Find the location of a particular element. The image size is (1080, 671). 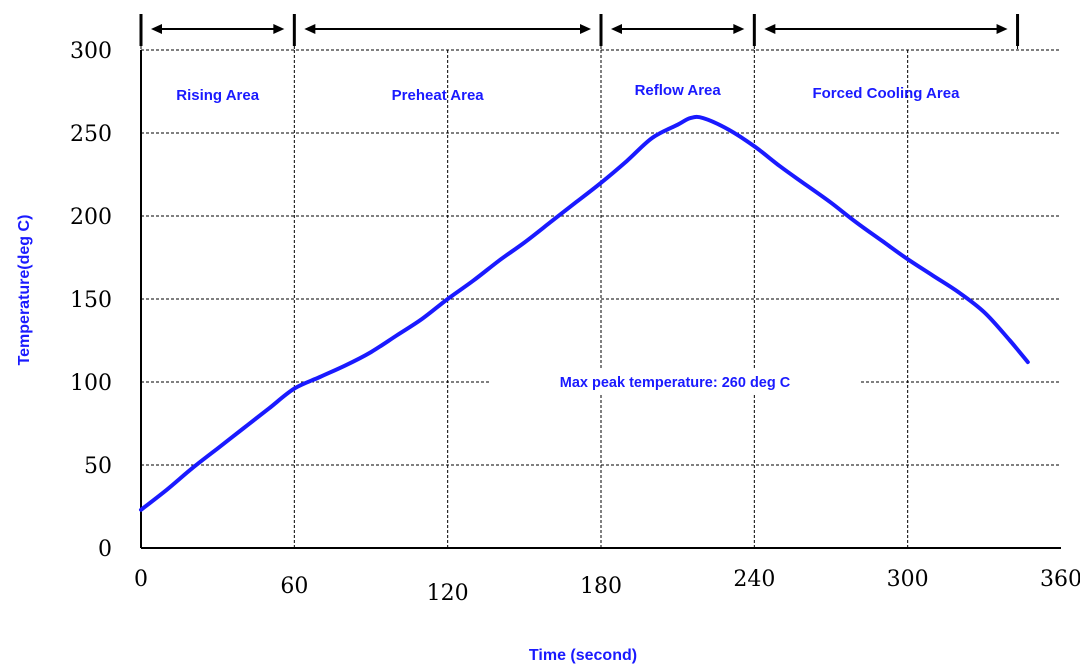

y-tick-label-300: 300 is located at coordinates (91, 51).